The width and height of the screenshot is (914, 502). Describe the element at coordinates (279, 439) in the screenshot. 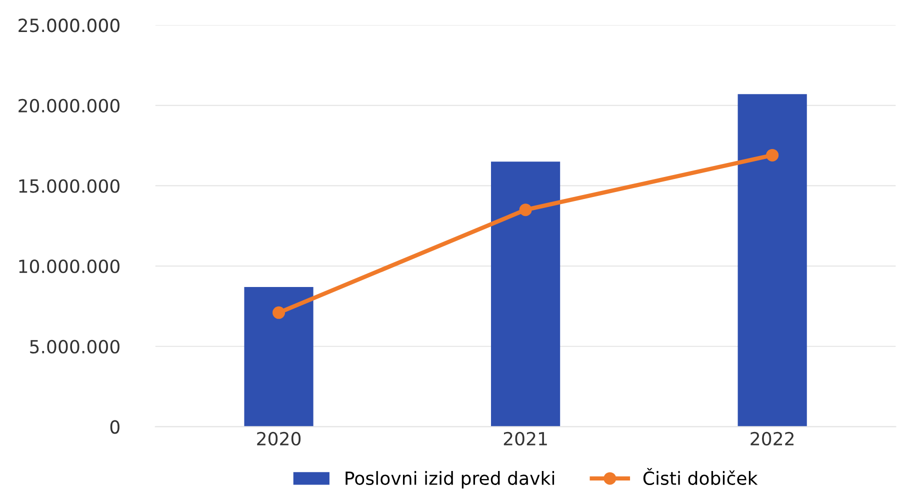

I see `x-tick-label: 2020` at that location.